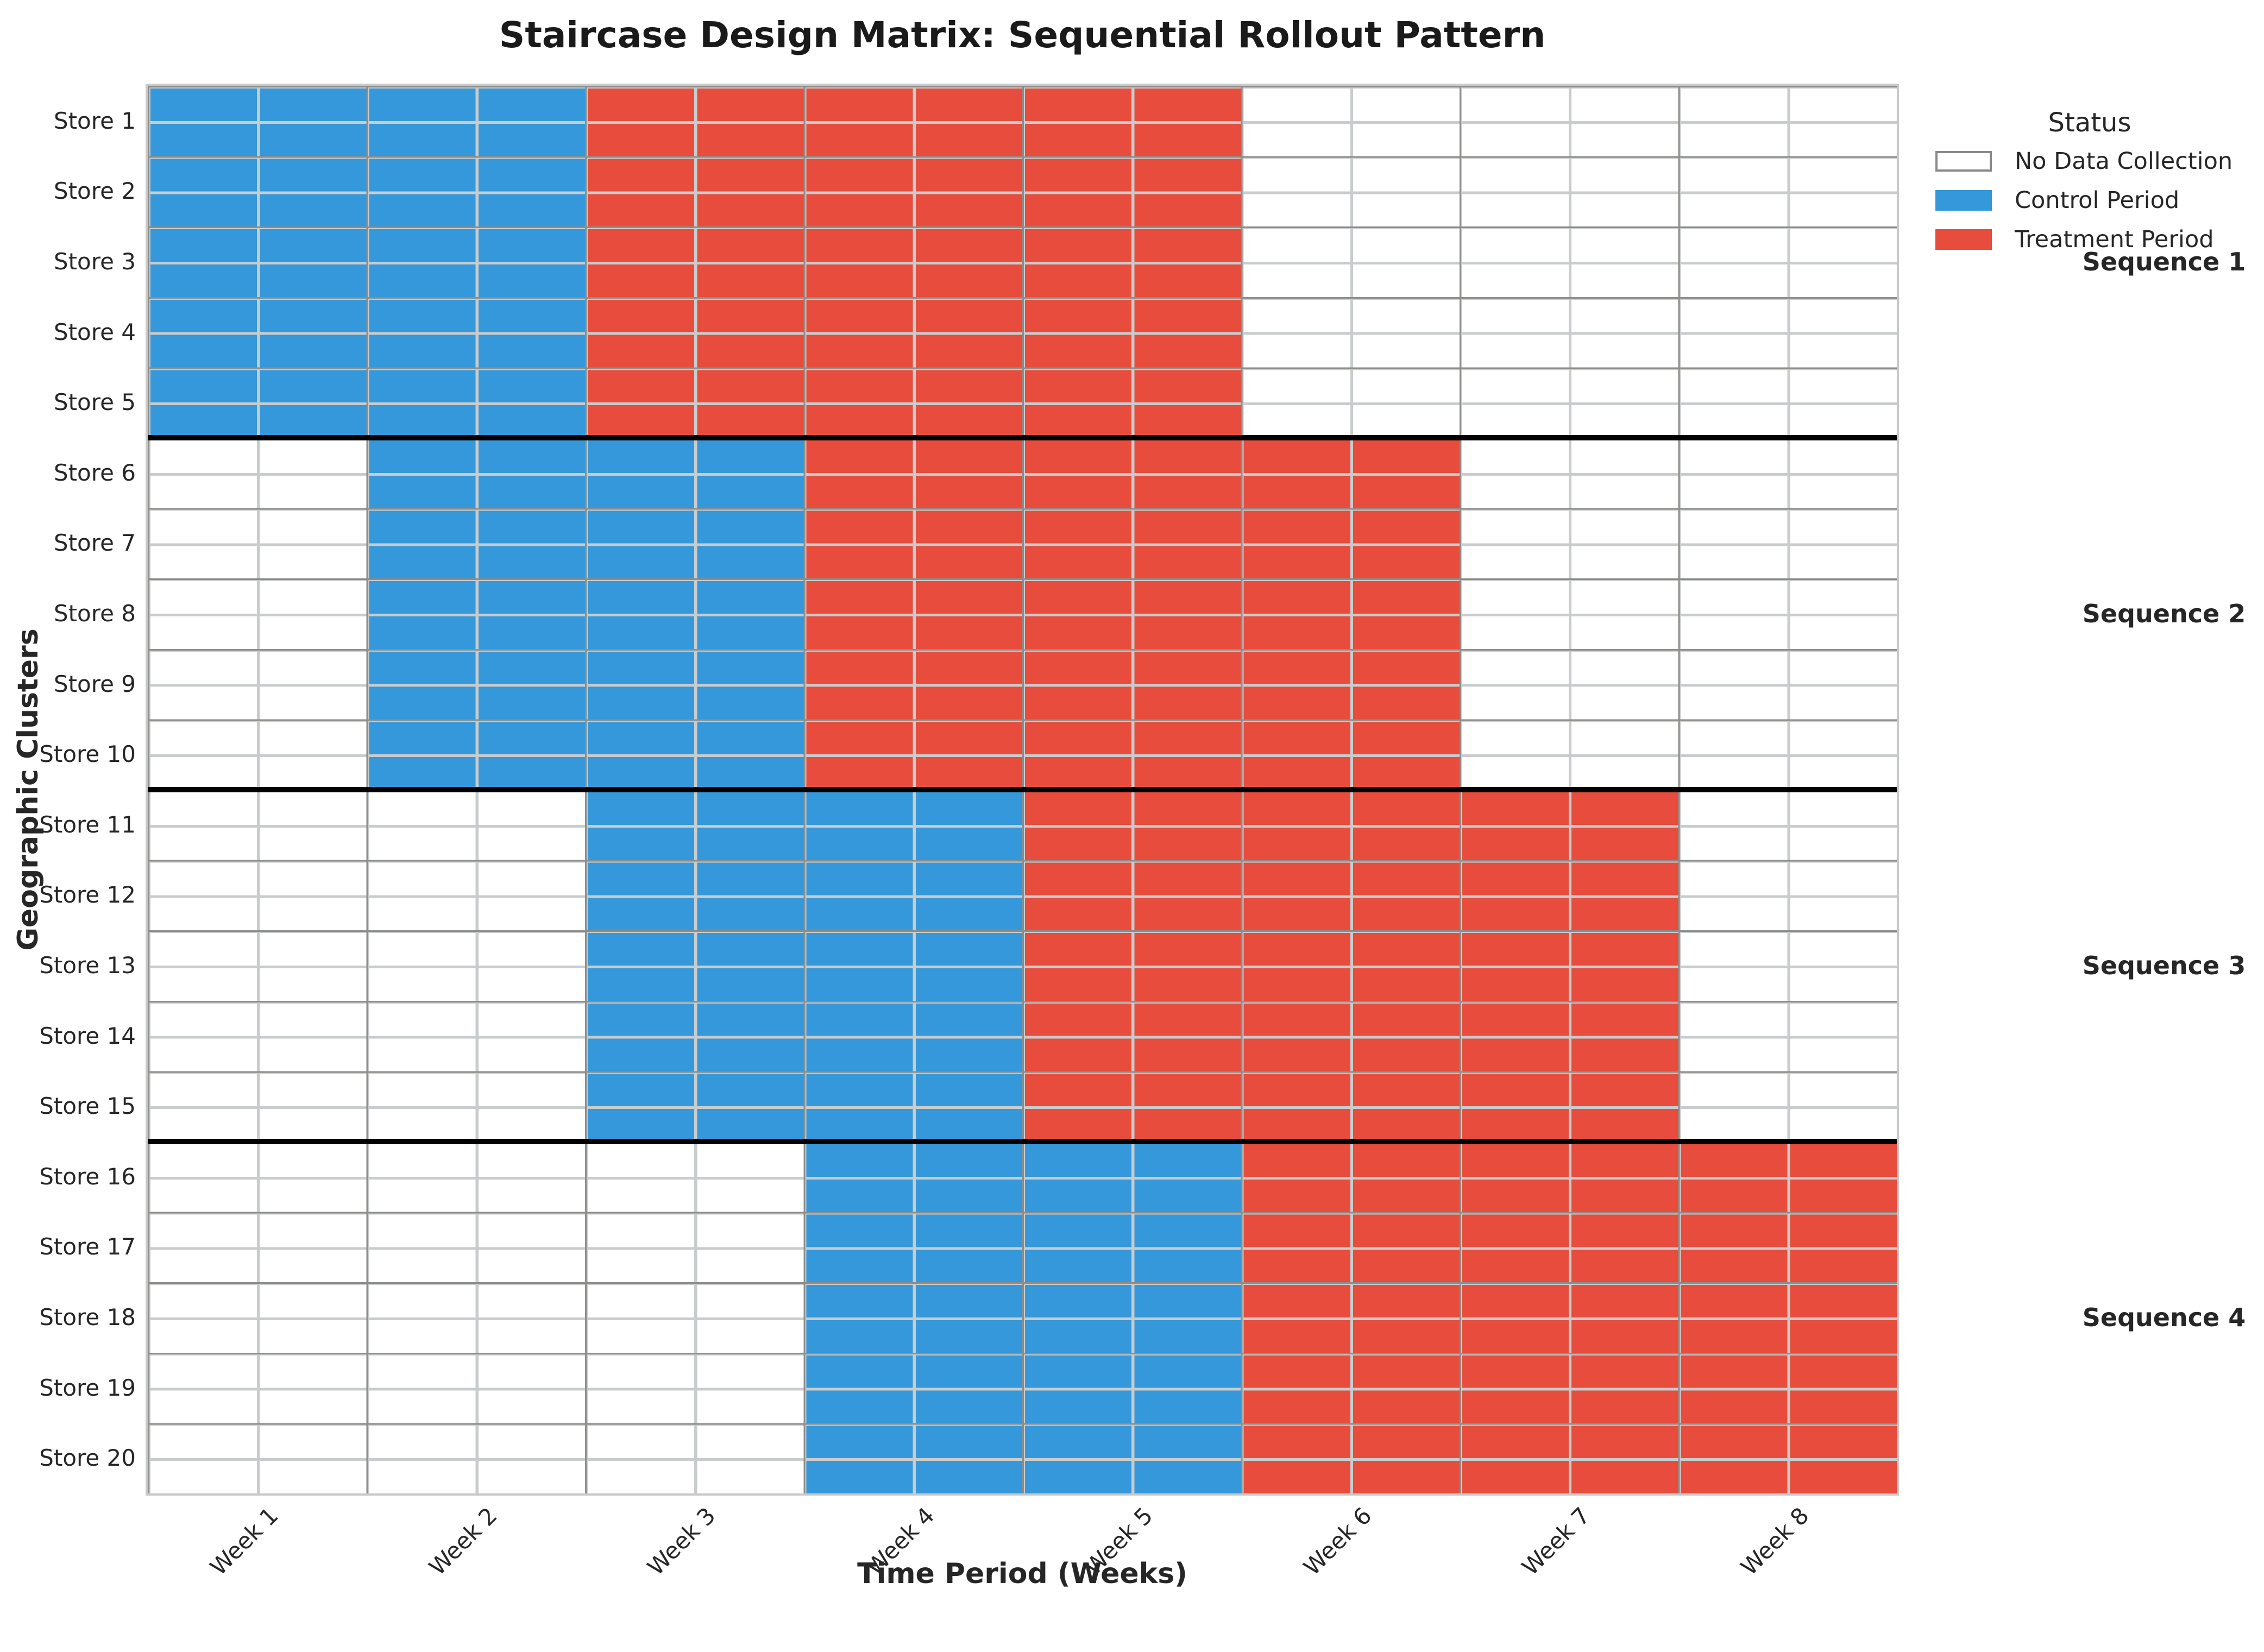 This screenshot has height=1652, width=2264. What do you see at coordinates (94, 614) in the screenshot?
I see `y-tick-label: Store 8` at bounding box center [94, 614].